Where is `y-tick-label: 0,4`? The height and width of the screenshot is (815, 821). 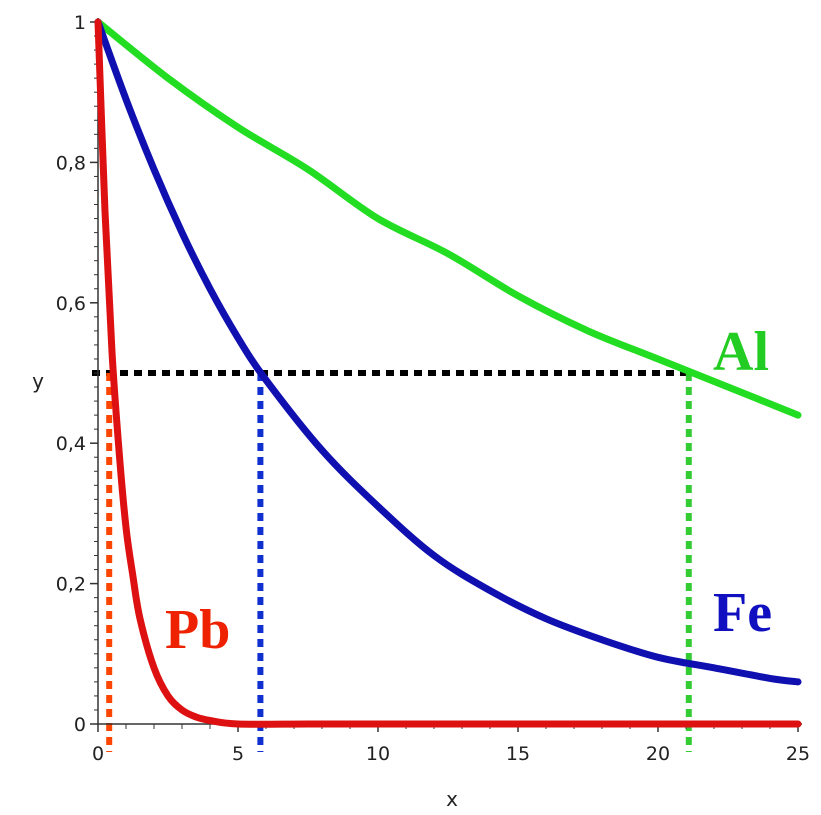
y-tick-label: 0,4 is located at coordinates (71, 444).